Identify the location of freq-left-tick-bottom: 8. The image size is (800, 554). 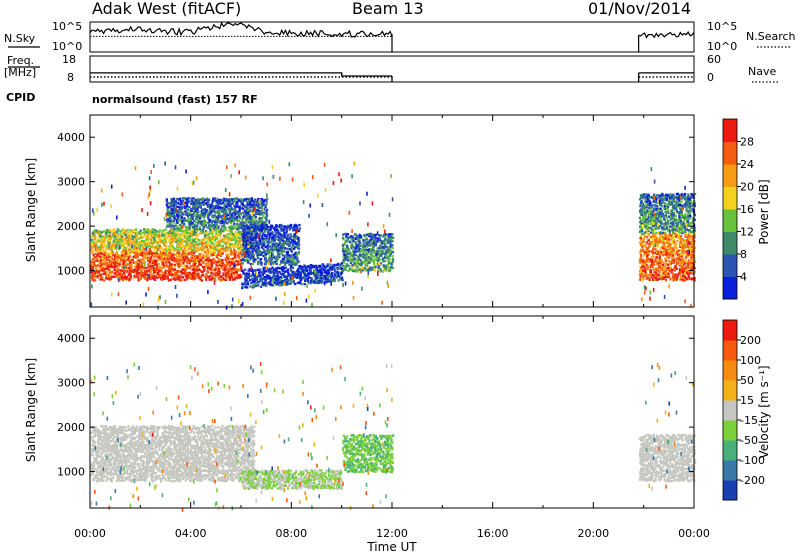
(70, 77).